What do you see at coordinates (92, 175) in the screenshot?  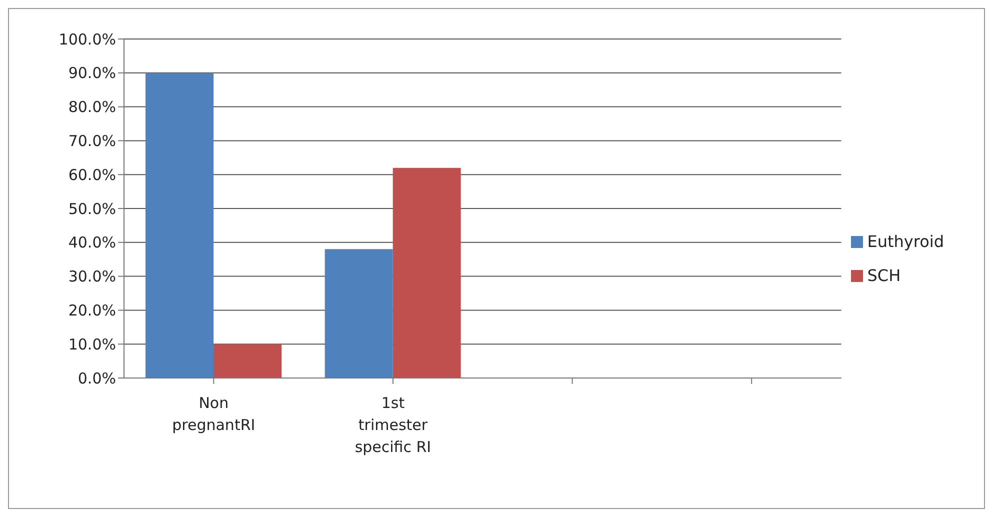 I see `y-tick-label: 60.0%` at bounding box center [92, 175].